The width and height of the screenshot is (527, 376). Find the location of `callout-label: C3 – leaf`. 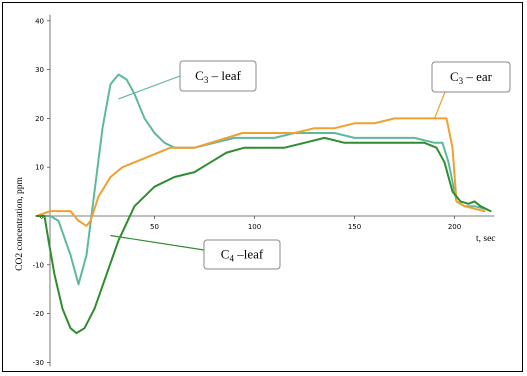

callout-label: C3 – leaf is located at coordinates (218, 76).